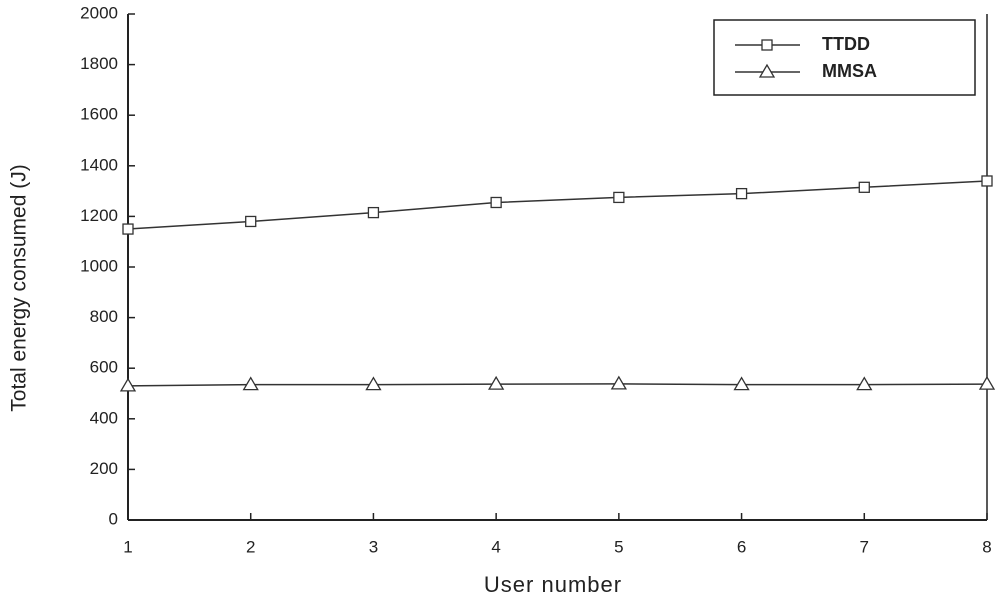 This screenshot has height=603, width=1000. Describe the element at coordinates (741, 546) in the screenshot. I see `x-tick-label: 6` at that location.